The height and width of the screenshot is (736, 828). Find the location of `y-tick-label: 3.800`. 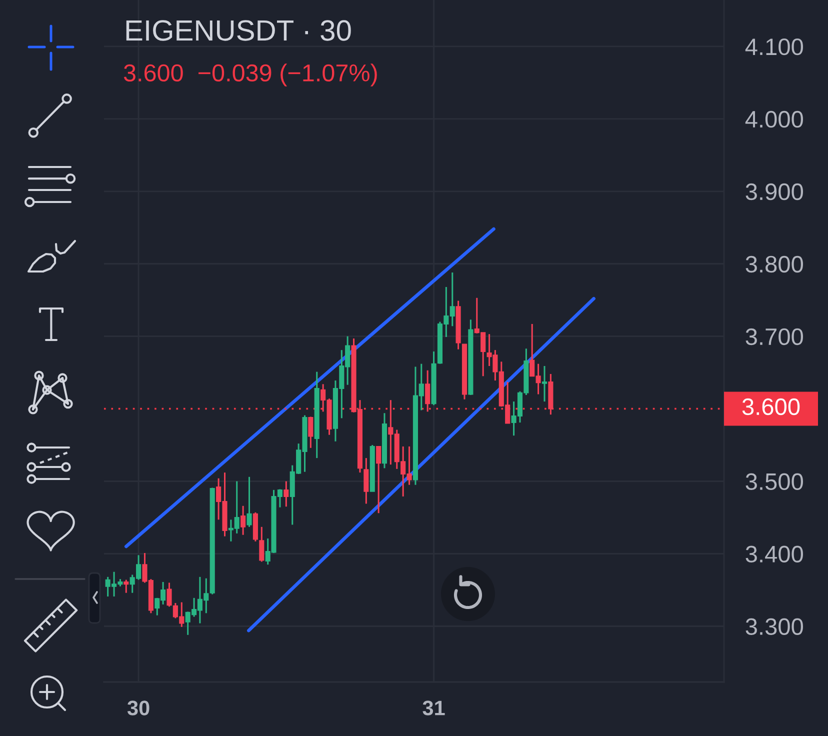

y-tick-label: 3.800 is located at coordinates (774, 264).